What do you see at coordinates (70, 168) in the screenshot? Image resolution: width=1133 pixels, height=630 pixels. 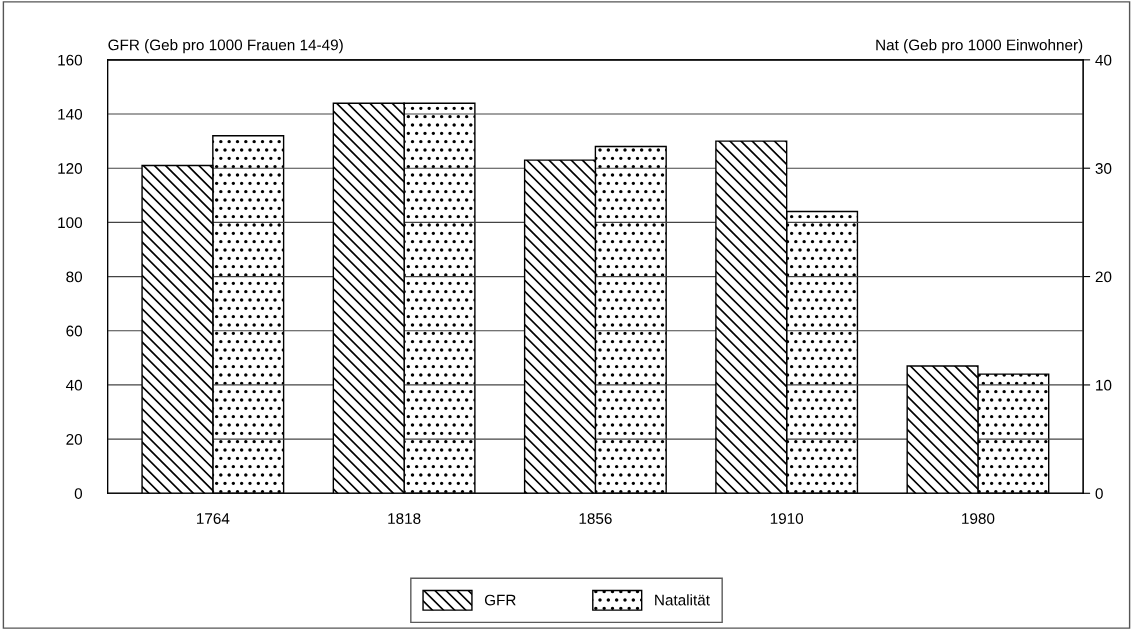 I see `y-tick-label: 120` at bounding box center [70, 168].